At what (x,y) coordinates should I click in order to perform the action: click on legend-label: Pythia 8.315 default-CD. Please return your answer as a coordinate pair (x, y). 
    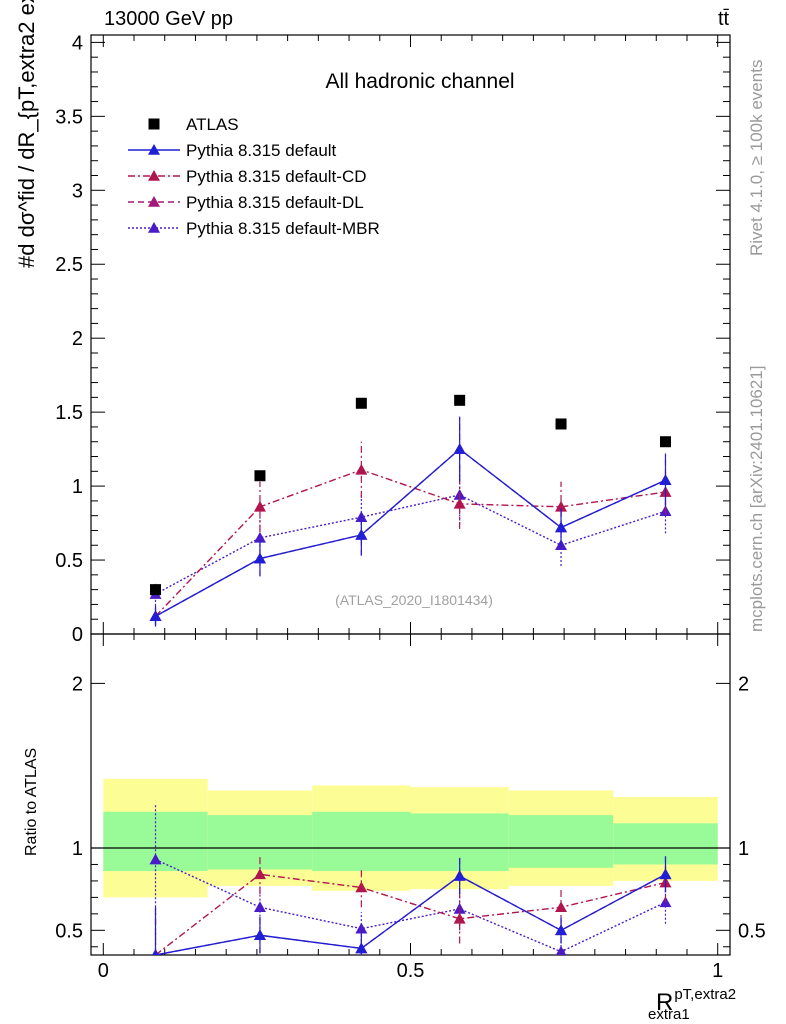
    Looking at the image, I should click on (276, 176).